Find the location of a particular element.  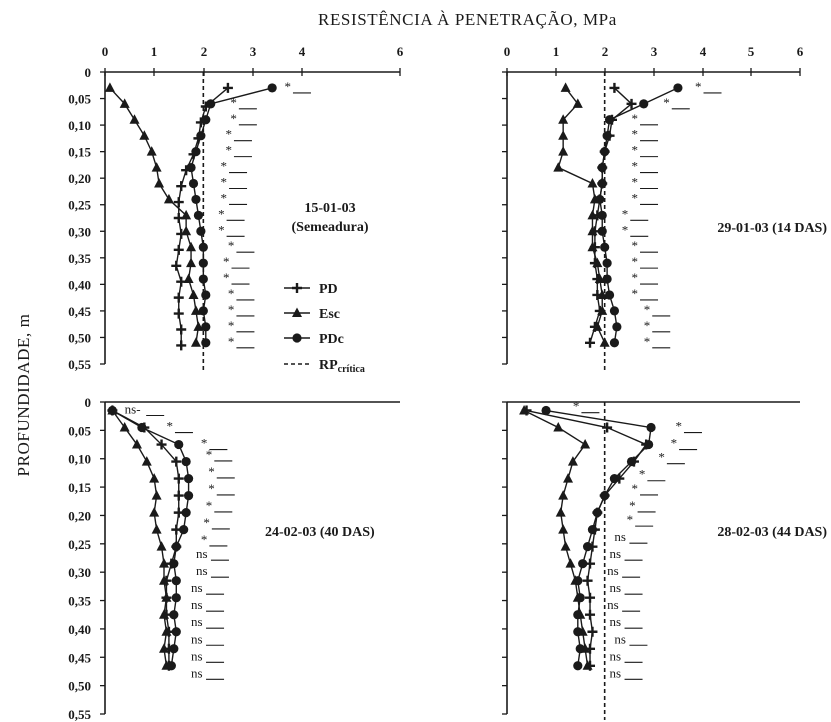

legend-swatch-point is located at coordinates (297, 312).